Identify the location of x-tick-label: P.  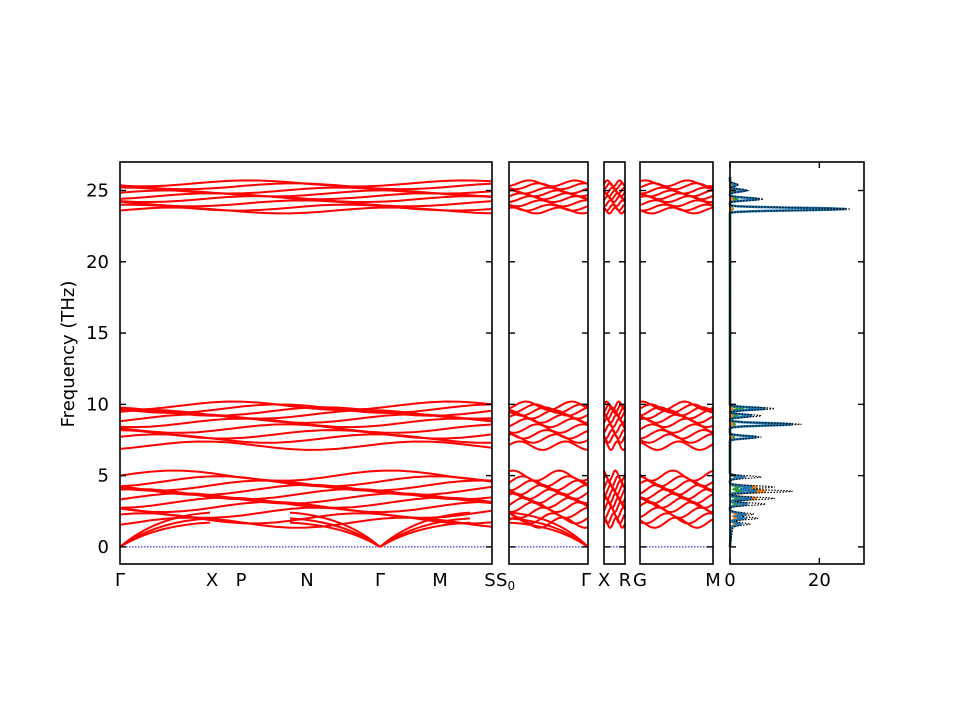
(241, 580).